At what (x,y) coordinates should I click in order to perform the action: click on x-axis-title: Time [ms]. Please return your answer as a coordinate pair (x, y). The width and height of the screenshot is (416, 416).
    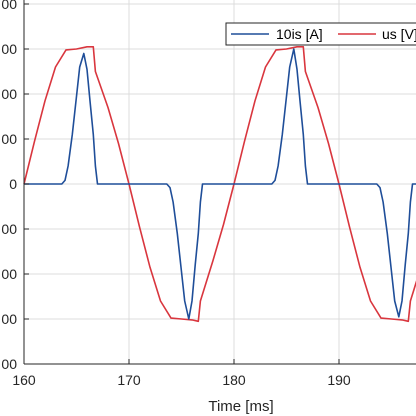
    Looking at the image, I should click on (240, 406).